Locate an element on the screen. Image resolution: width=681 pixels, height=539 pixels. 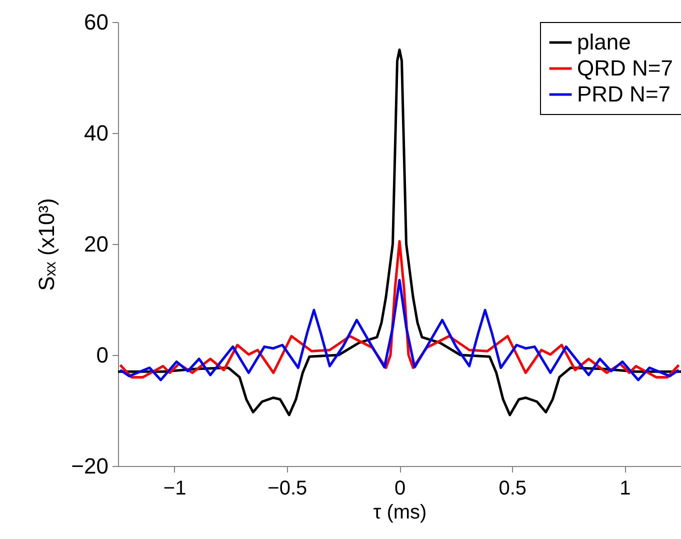
x-tick-label: 1 is located at coordinates (625, 489).